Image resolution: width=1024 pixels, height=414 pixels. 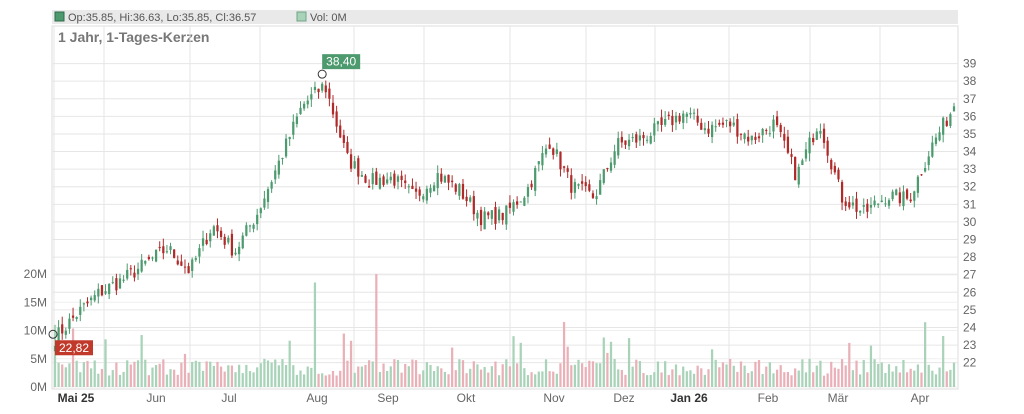 What do you see at coordinates (316, 398) in the screenshot?
I see `x-axis-label: Aug` at bounding box center [316, 398].